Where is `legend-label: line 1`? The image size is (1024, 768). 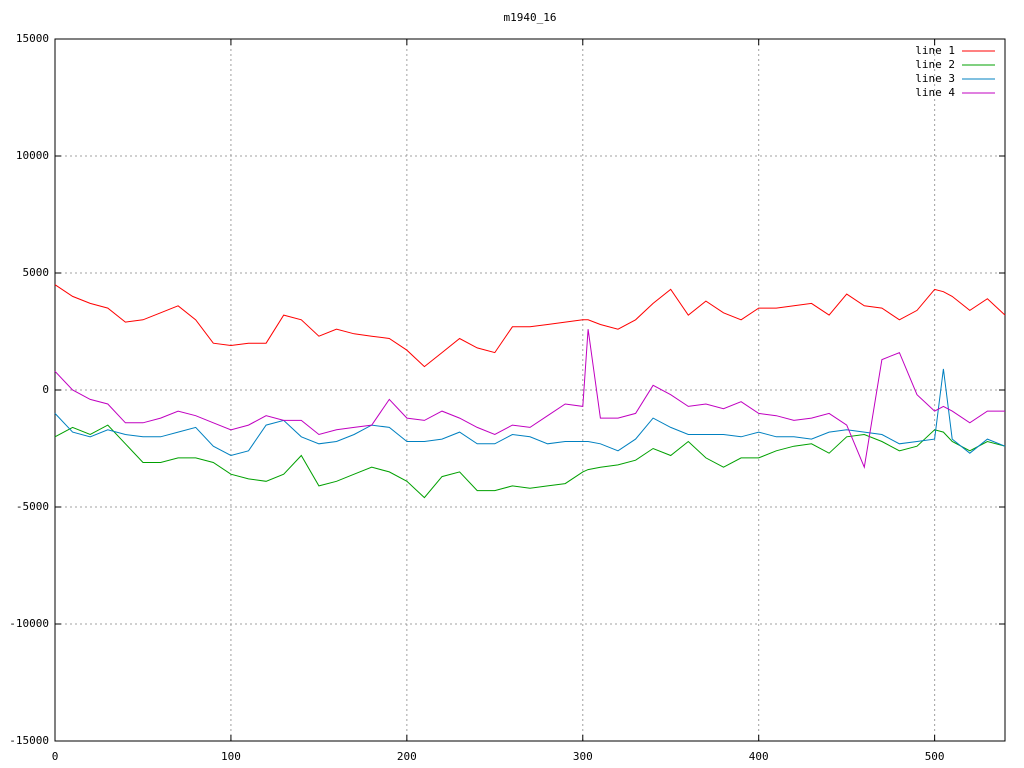
legend-label: line 1 is located at coordinates (935, 50).